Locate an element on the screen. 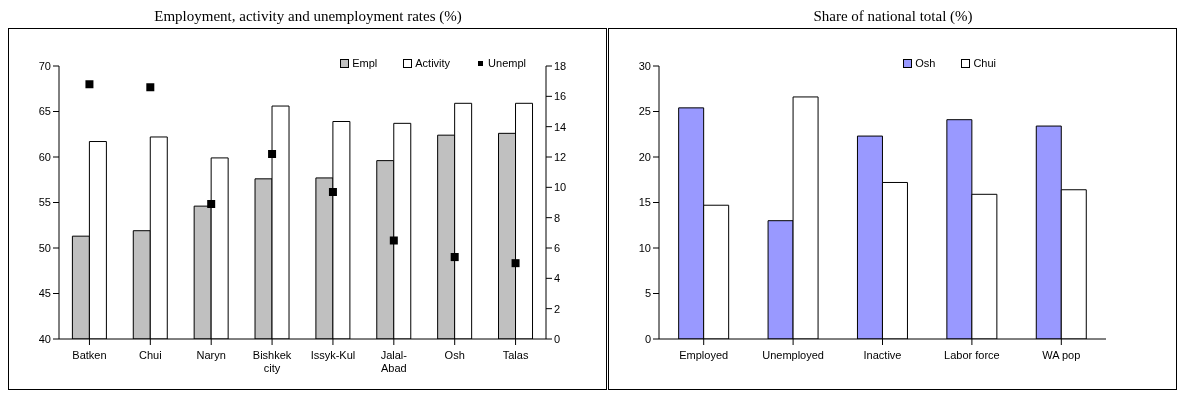  y2-tick-label: 18 is located at coordinates (560, 65).